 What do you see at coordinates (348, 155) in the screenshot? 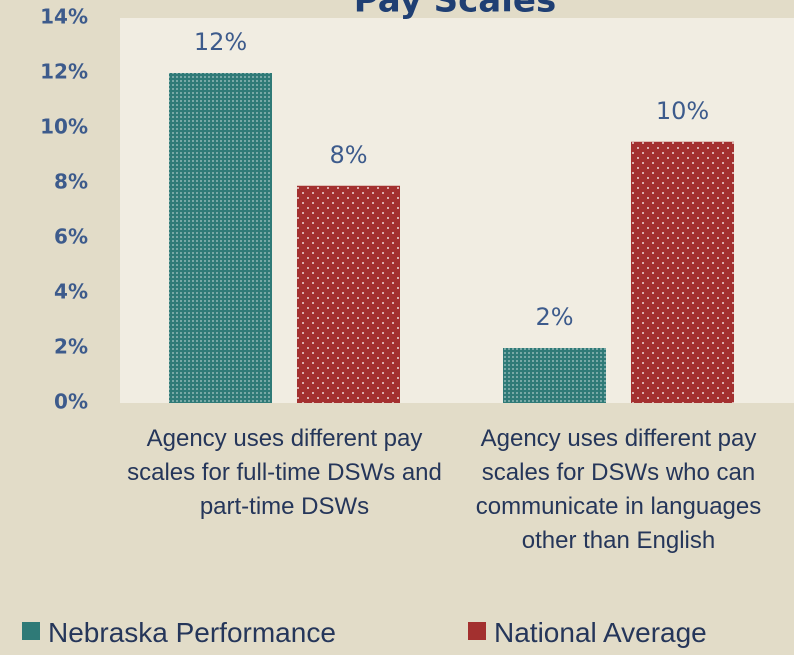
I see `value-label: 8%` at bounding box center [348, 155].